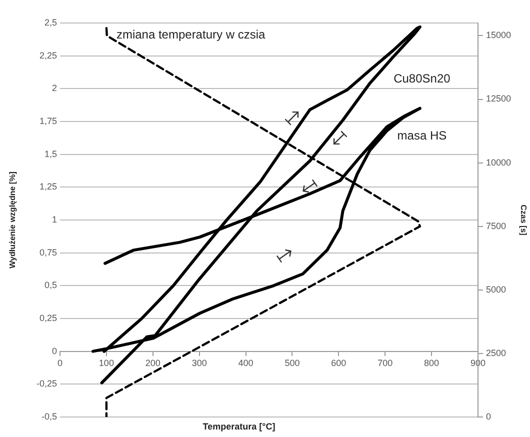  I want to click on y-tick-label: 2,25, so click(48, 55).